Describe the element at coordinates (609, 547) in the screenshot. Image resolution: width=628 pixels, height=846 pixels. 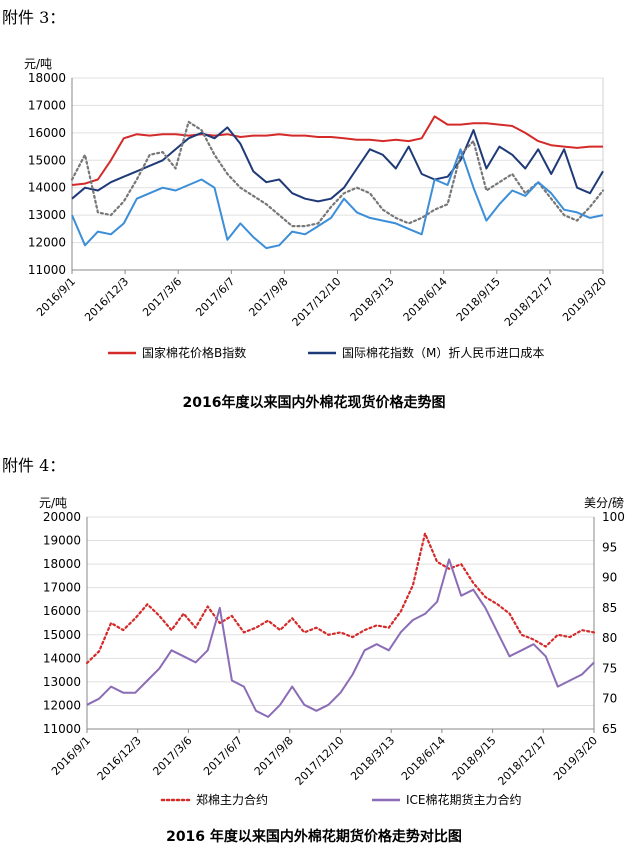
I see `y2-tick-label: 95` at that location.